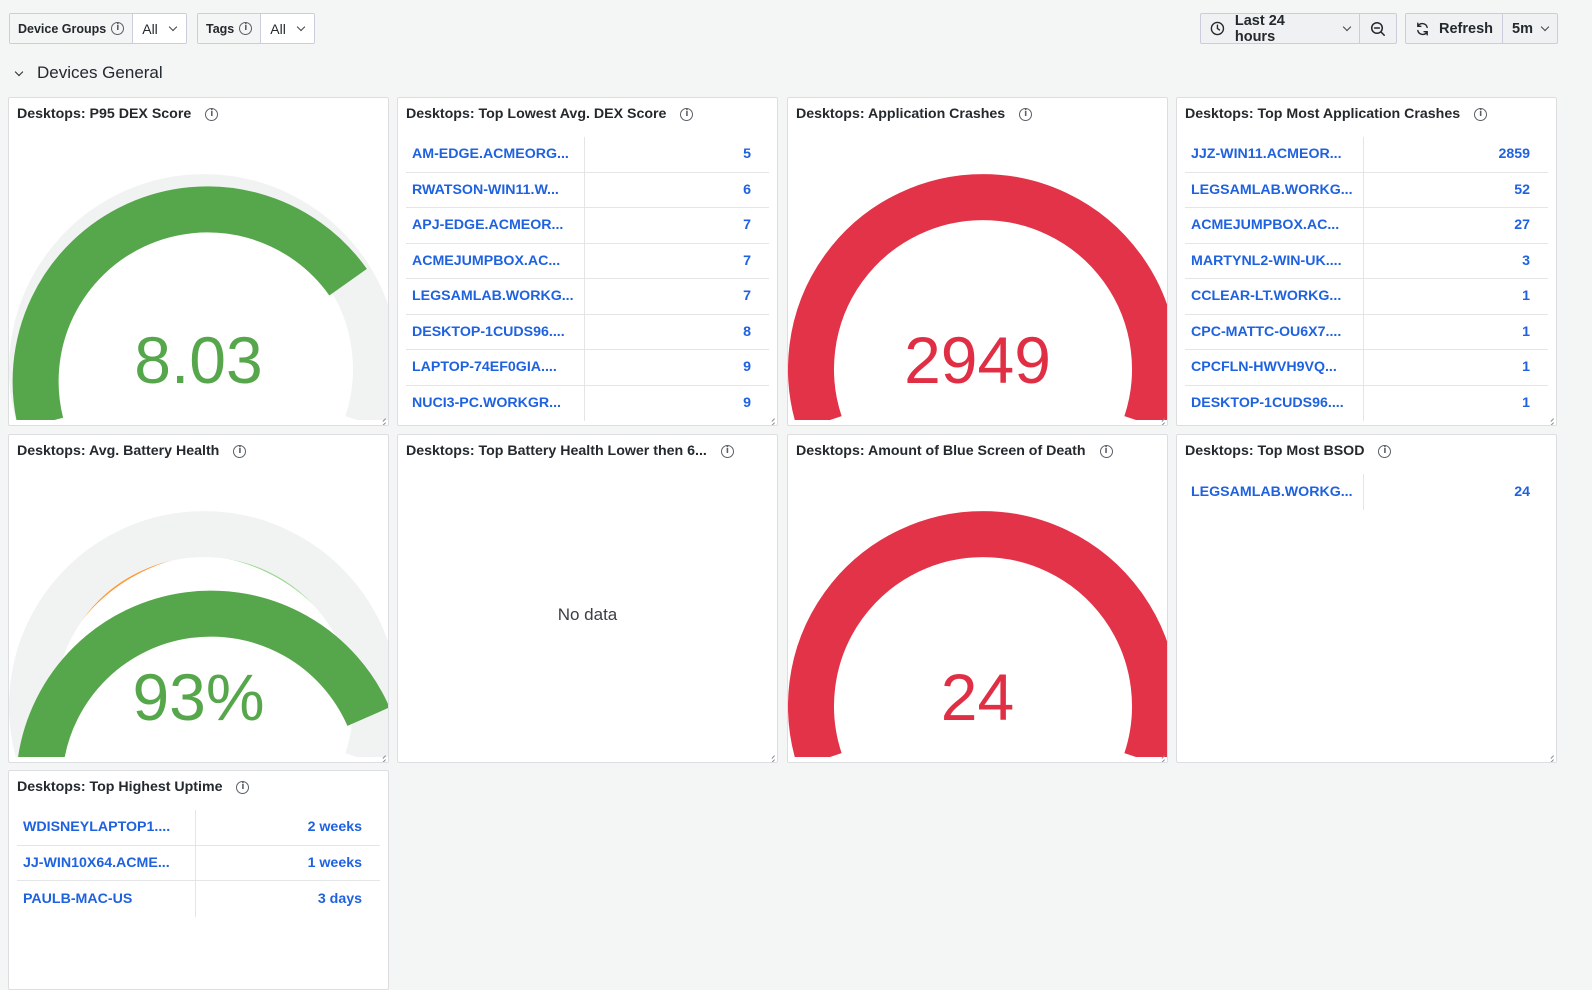 Image resolution: width=1592 pixels, height=990 pixels. Describe the element at coordinates (747, 189) in the screenshot. I see `cell-value: 6` at that location.